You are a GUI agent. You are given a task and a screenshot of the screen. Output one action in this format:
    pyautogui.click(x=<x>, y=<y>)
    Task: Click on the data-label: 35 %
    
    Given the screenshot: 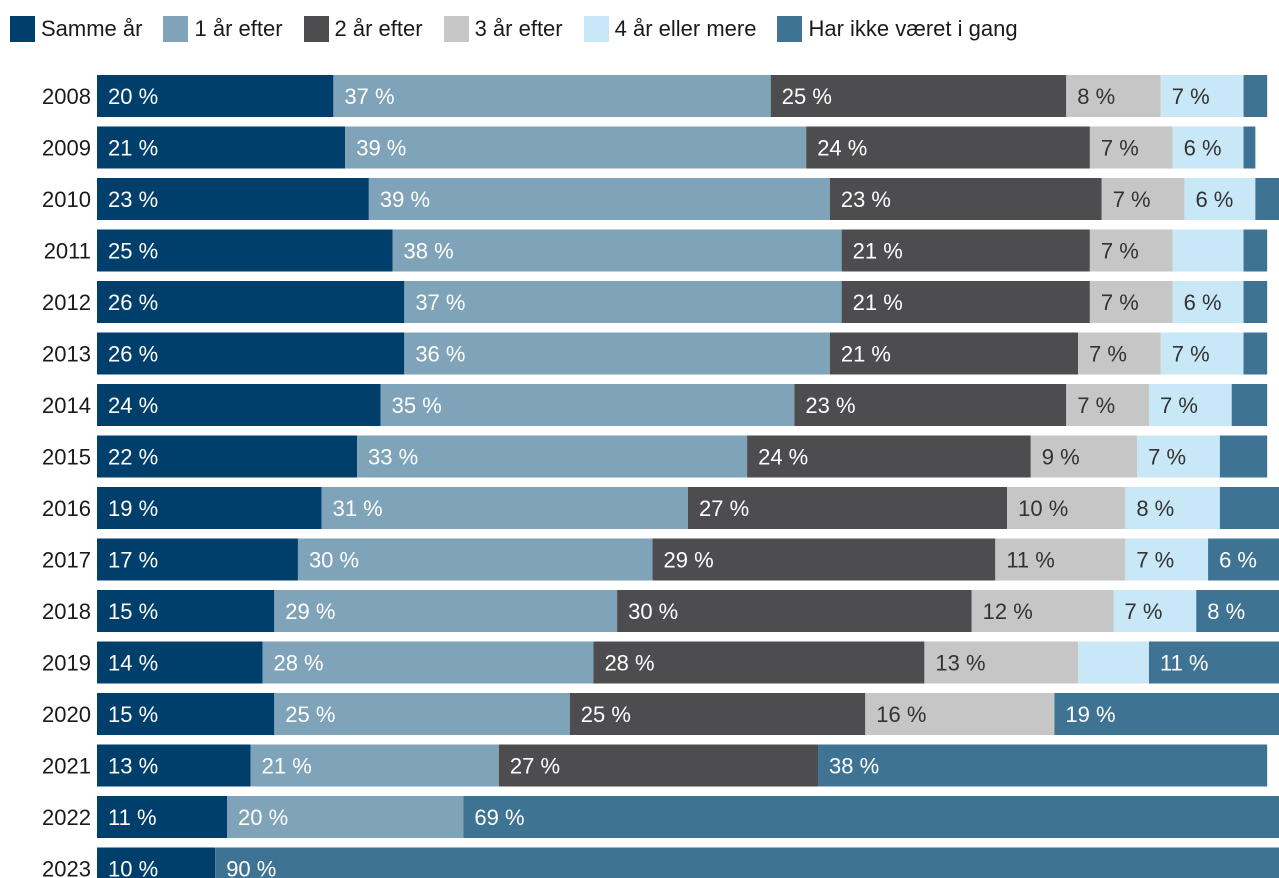 What is the action you would take?
    pyautogui.click(x=417, y=405)
    